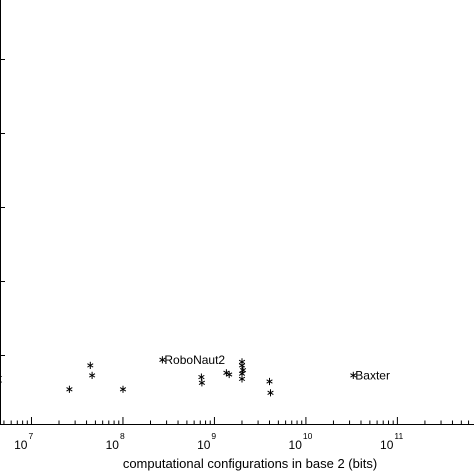  What do you see at coordinates (372, 375) in the screenshot?
I see `point-label: Baxter` at bounding box center [372, 375].